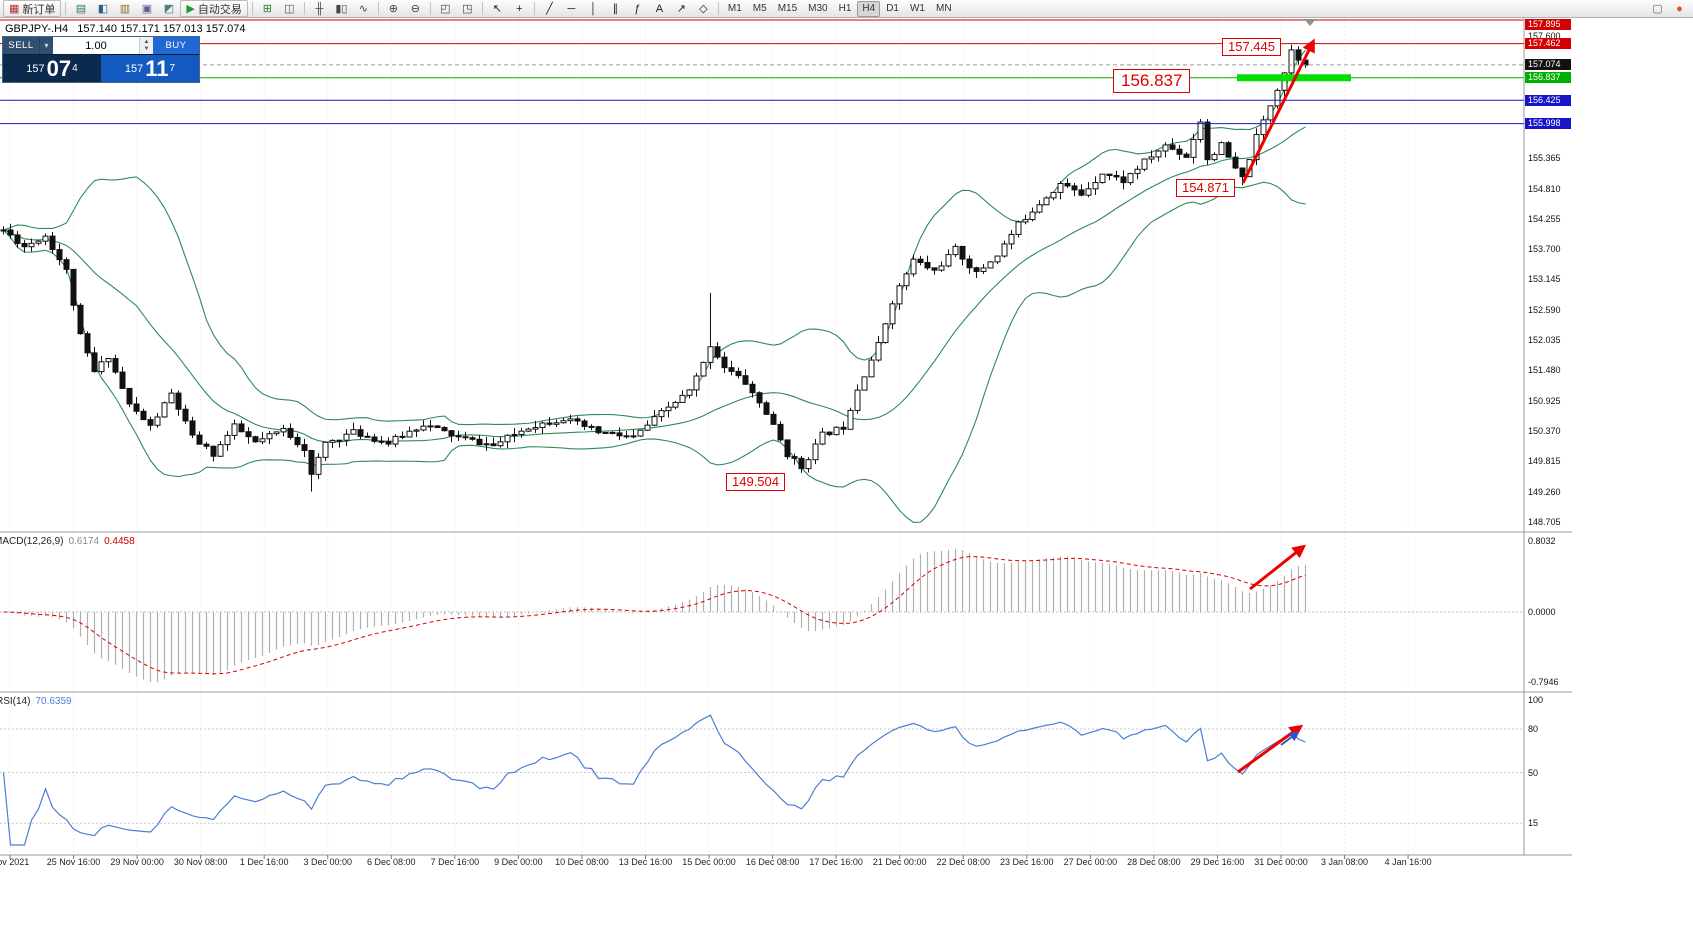  Describe the element at coordinates (1544, 491) in the screenshot. I see `price-axis-tick: 149.260` at that location.